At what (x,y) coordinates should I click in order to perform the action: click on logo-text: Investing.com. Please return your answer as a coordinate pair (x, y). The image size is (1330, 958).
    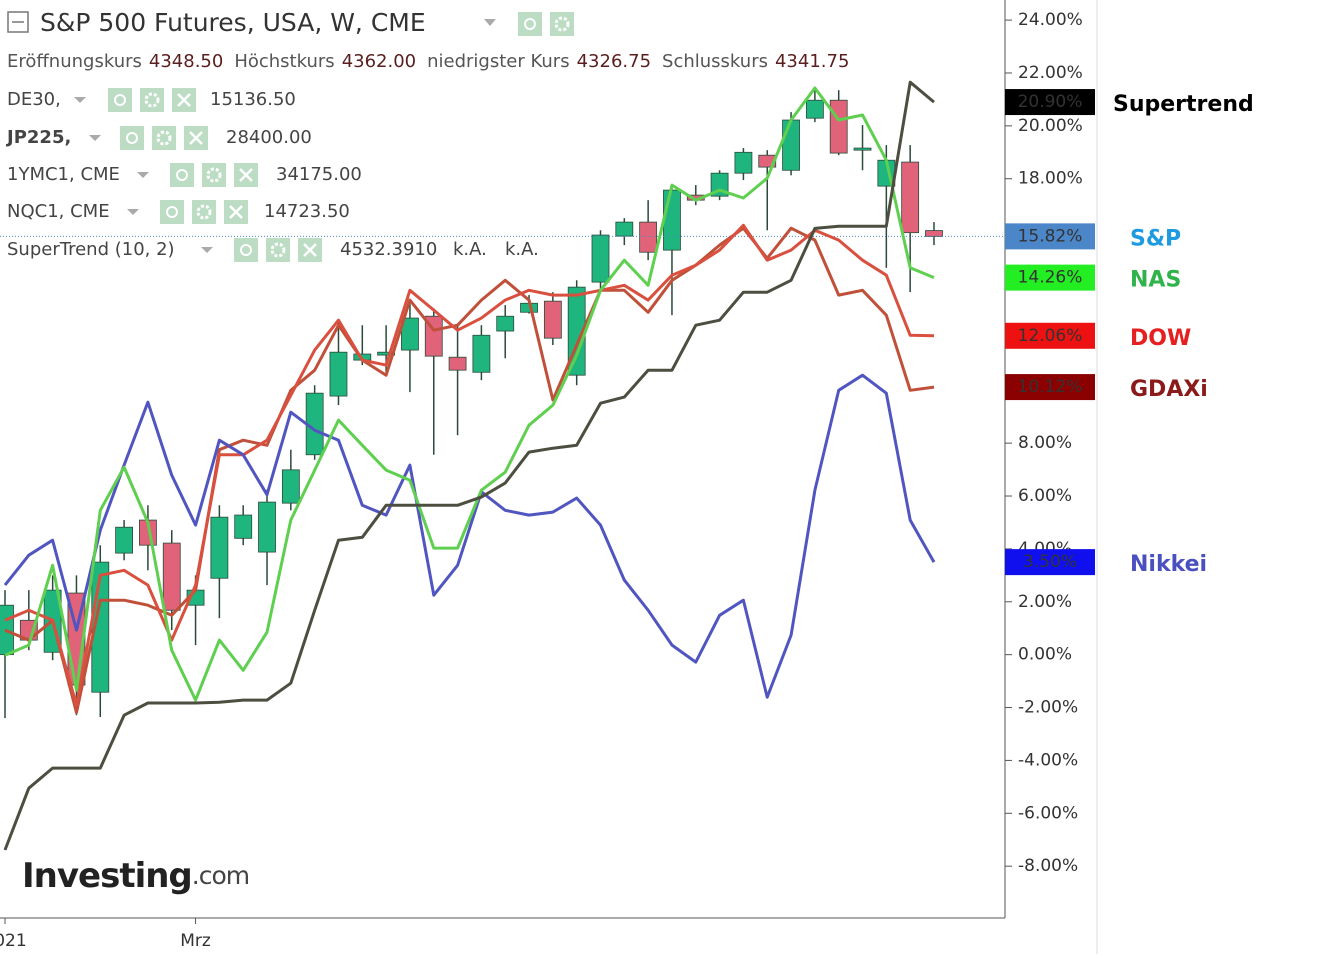
    Looking at the image, I should click on (135, 876).